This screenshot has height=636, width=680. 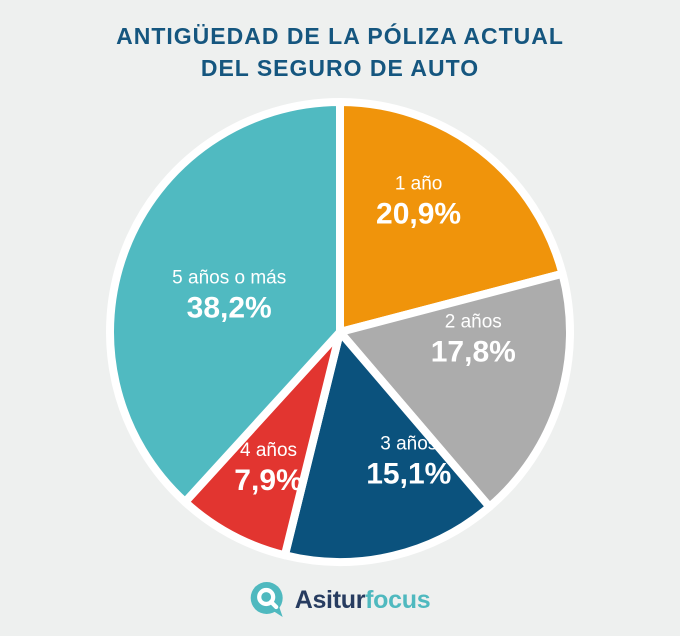 I want to click on asitur-logo: Asiturfocus, so click(x=340, y=600).